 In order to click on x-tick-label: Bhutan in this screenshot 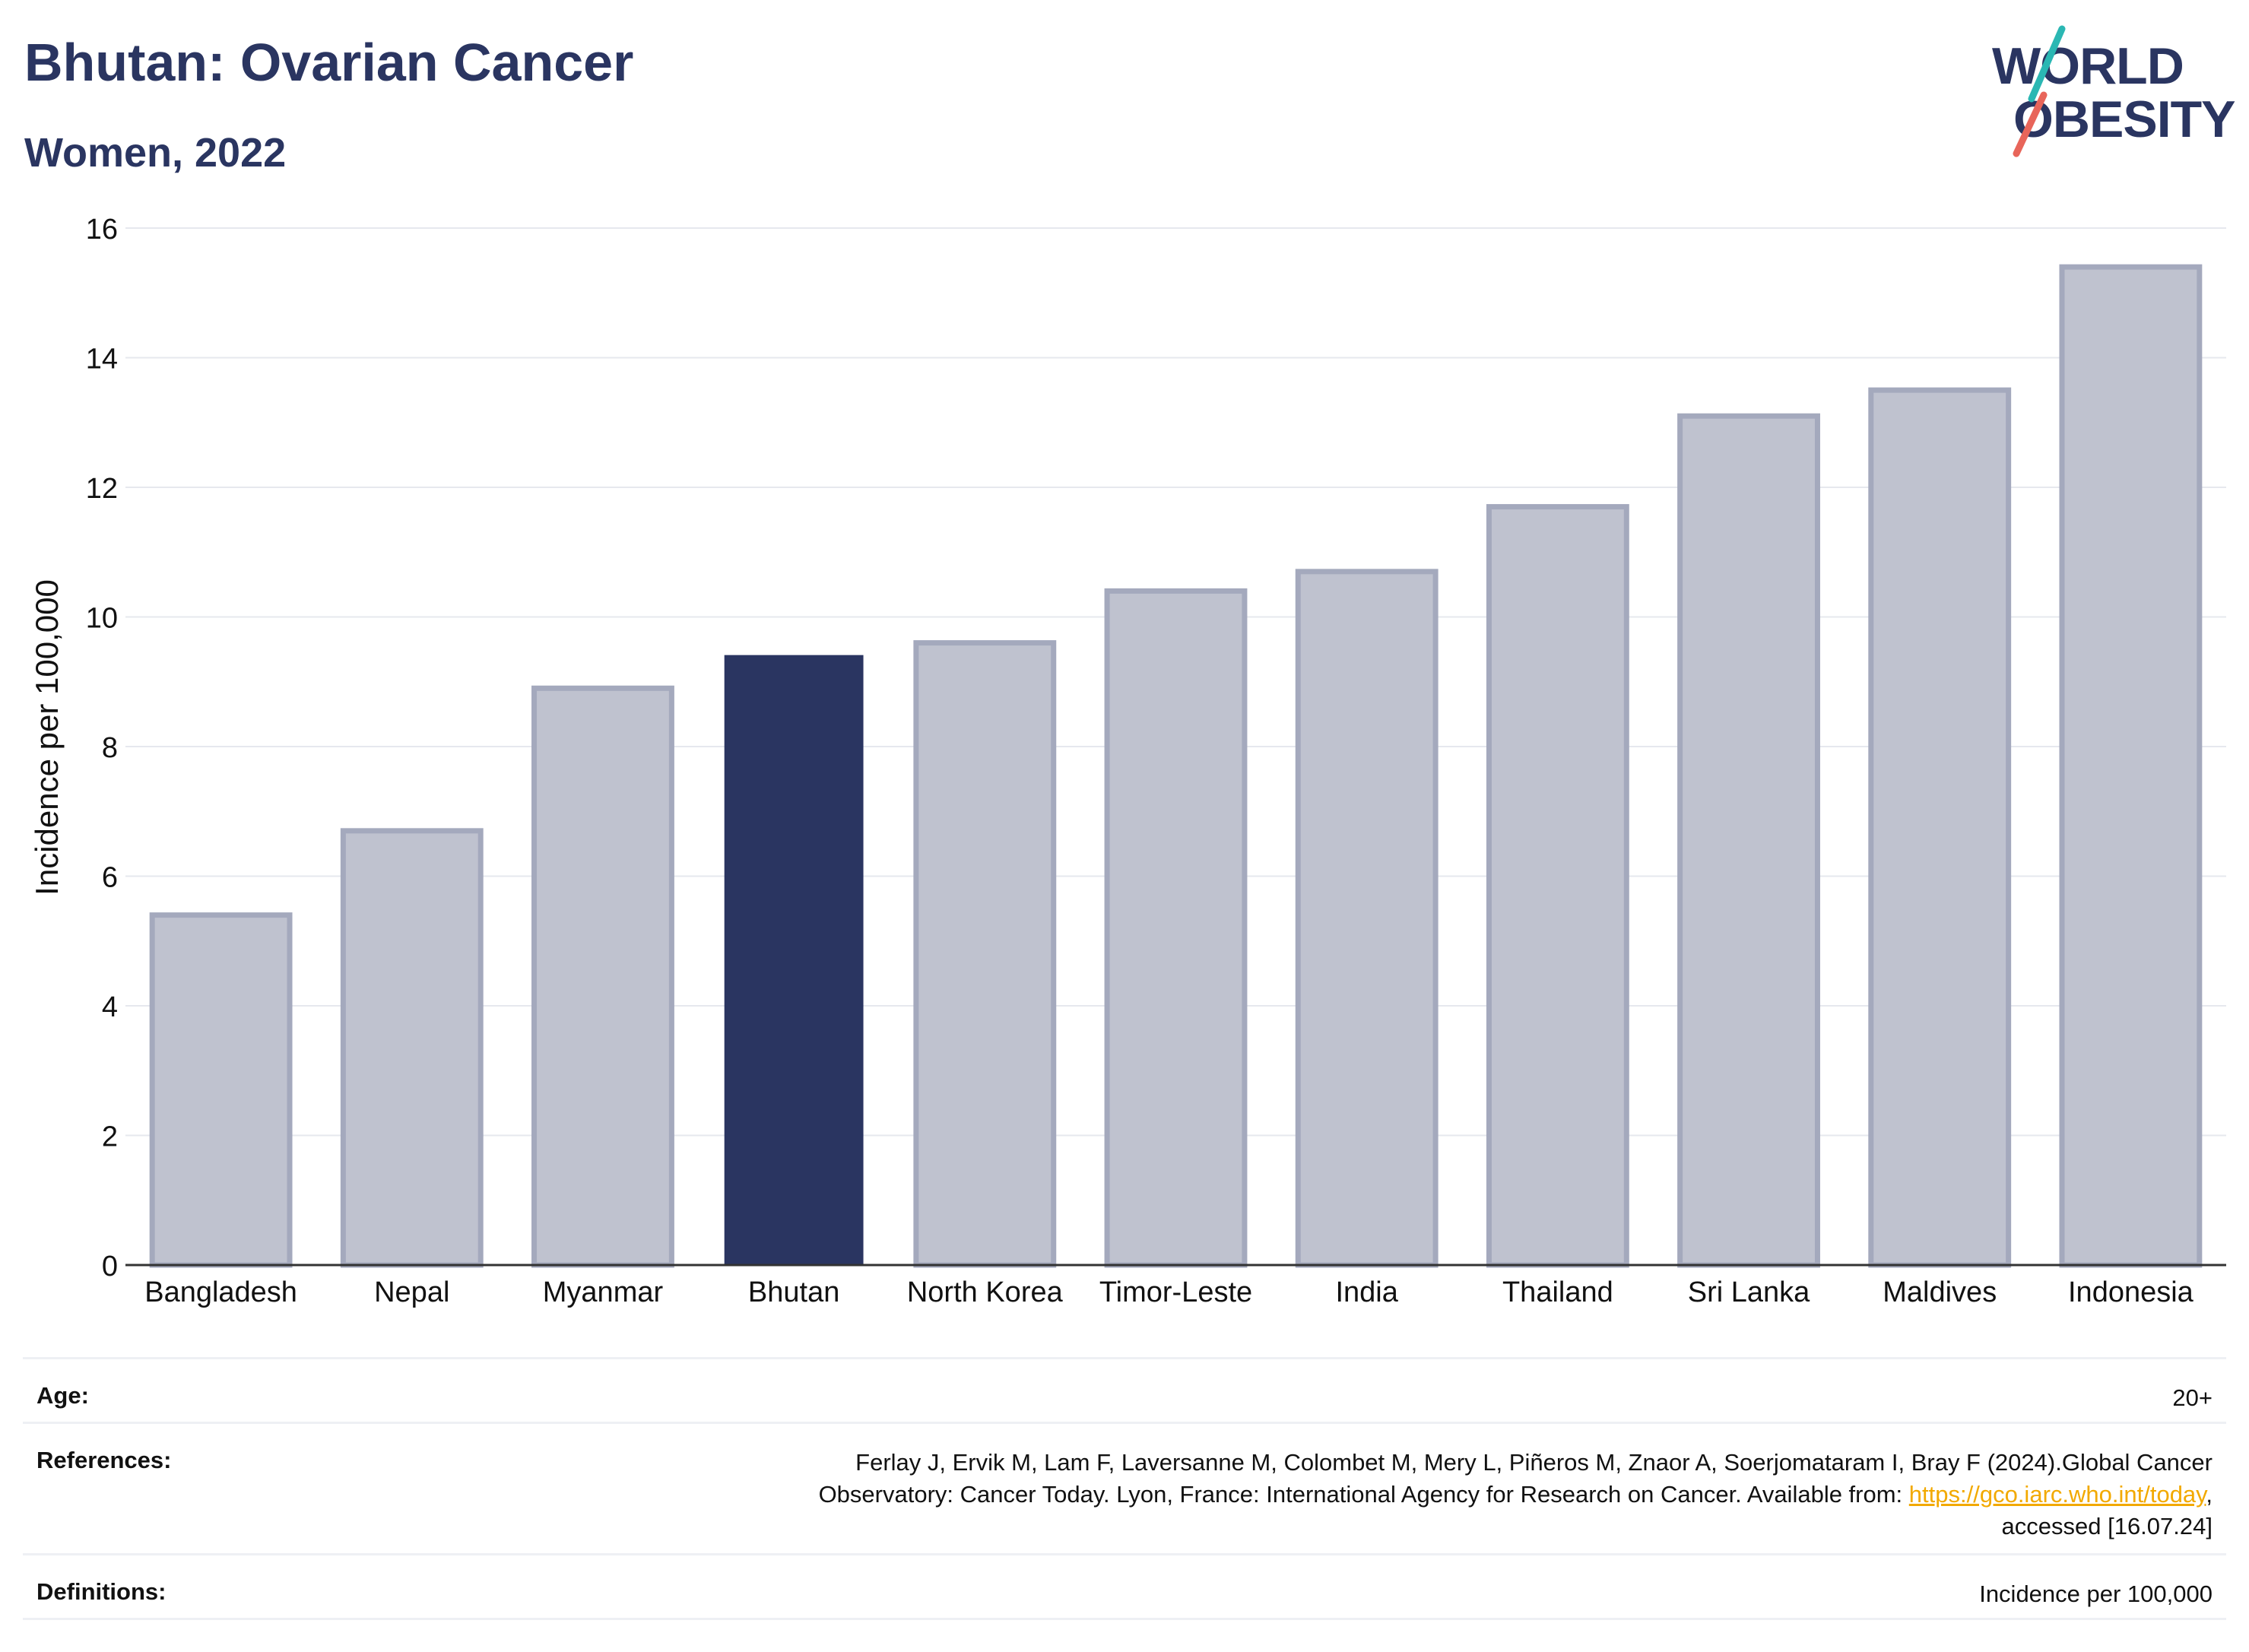, I will do `click(793, 1292)`.